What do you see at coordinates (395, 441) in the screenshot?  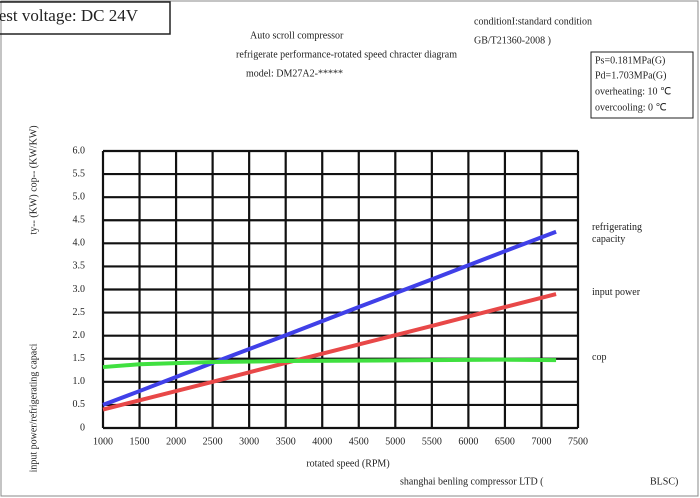 I see `x-tick-label: 5000` at bounding box center [395, 441].